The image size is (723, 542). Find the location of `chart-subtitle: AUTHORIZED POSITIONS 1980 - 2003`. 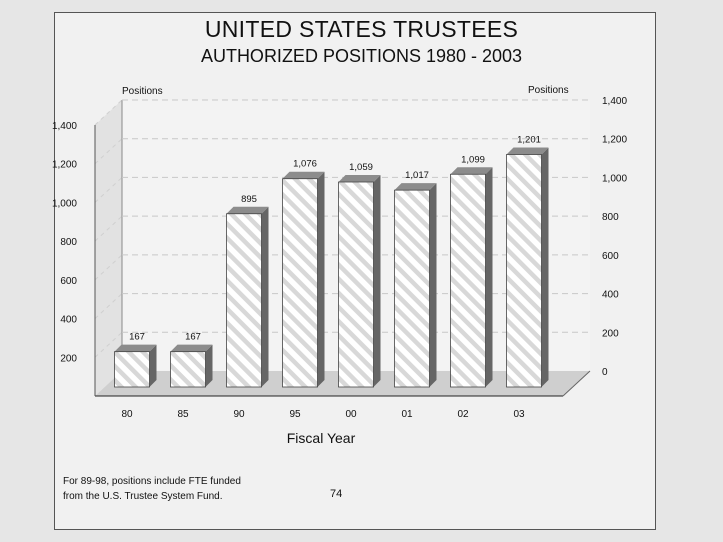

chart-subtitle: AUTHORIZED POSITIONS 1980 - 2003 is located at coordinates (361, 56).